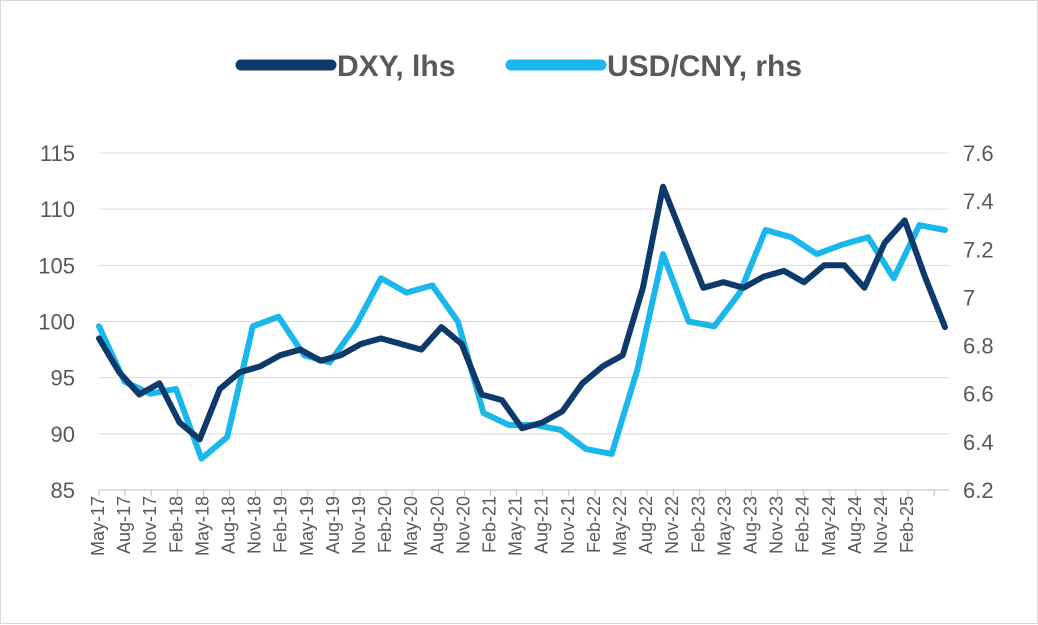  What do you see at coordinates (57, 153) in the screenshot?
I see `y-left-tick-label: 115` at bounding box center [57, 153].